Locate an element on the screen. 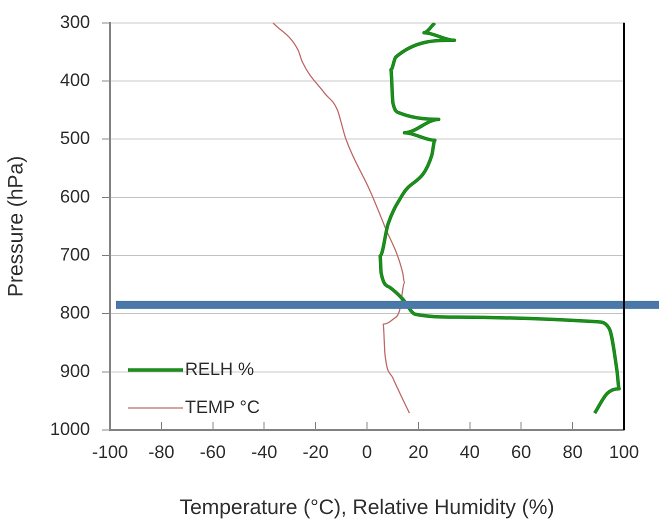  y-tick-label: 500 is located at coordinates (75, 138).